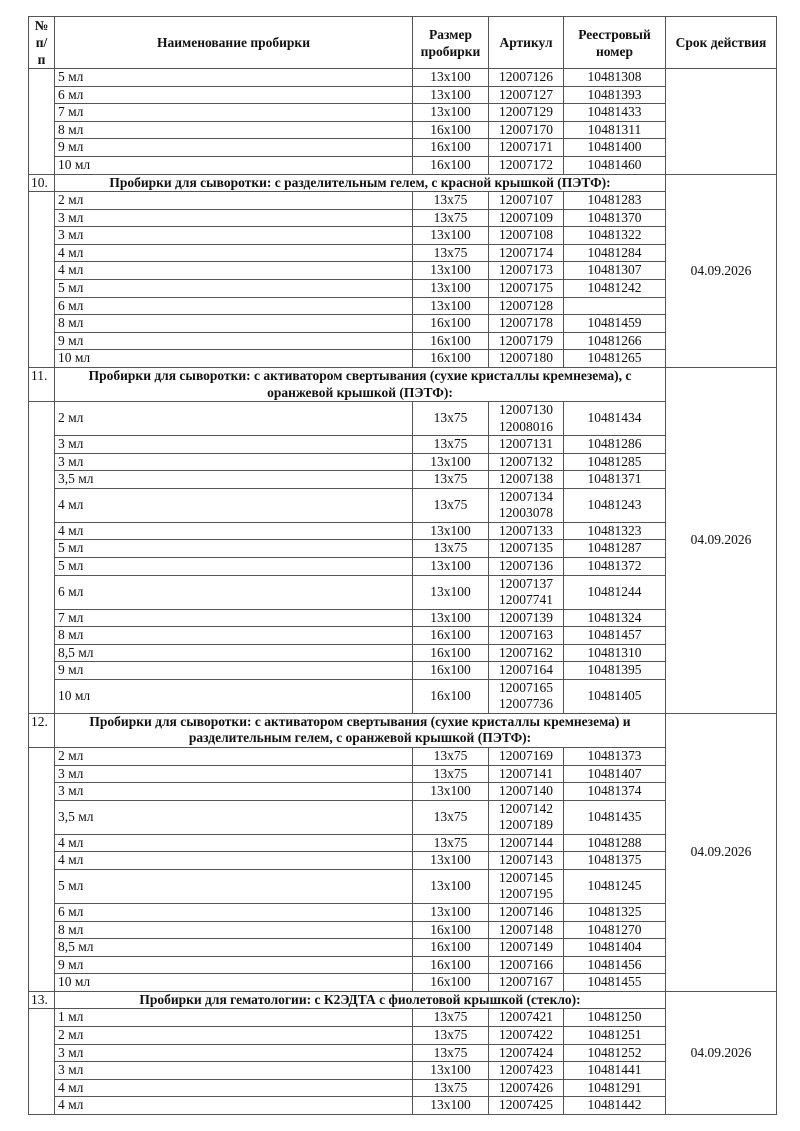 This screenshot has width=800, height=1131. What do you see at coordinates (526, 235) in the screenshot?
I see `tube-article: 12007108` at bounding box center [526, 235].